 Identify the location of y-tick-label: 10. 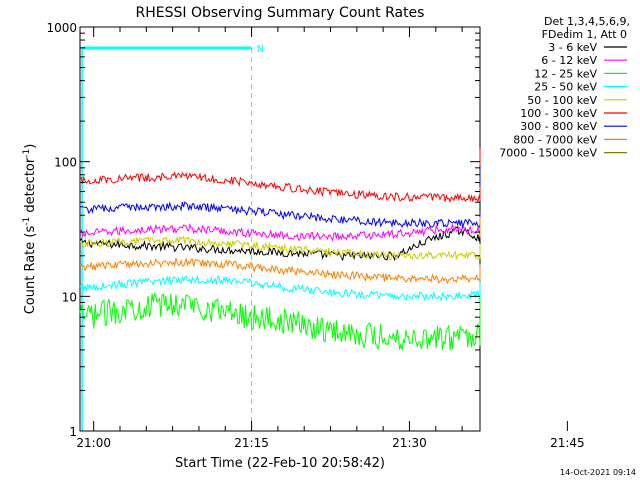
(69, 297).